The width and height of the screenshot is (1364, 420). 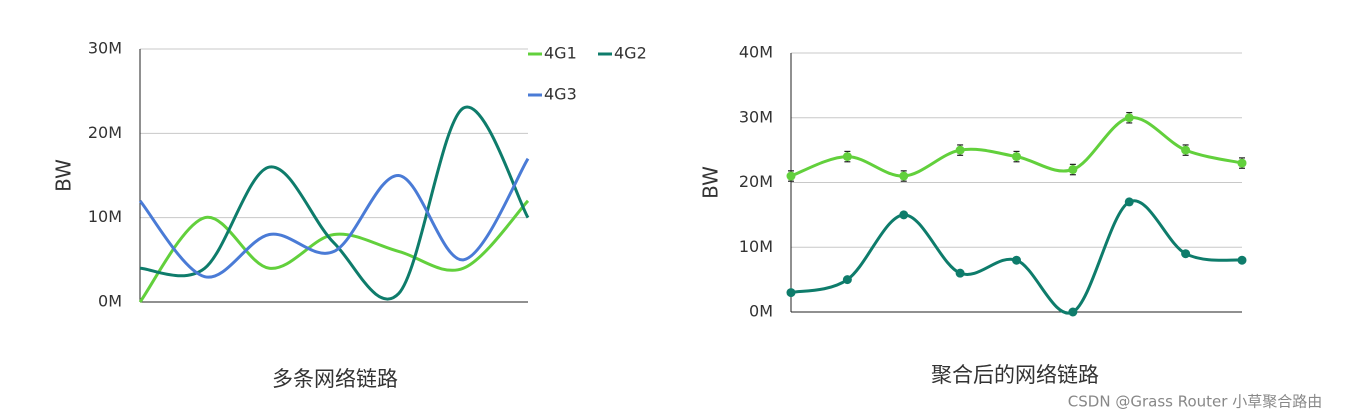 What do you see at coordinates (756, 52) in the screenshot?
I see `y-tick-label: 40M` at bounding box center [756, 52].